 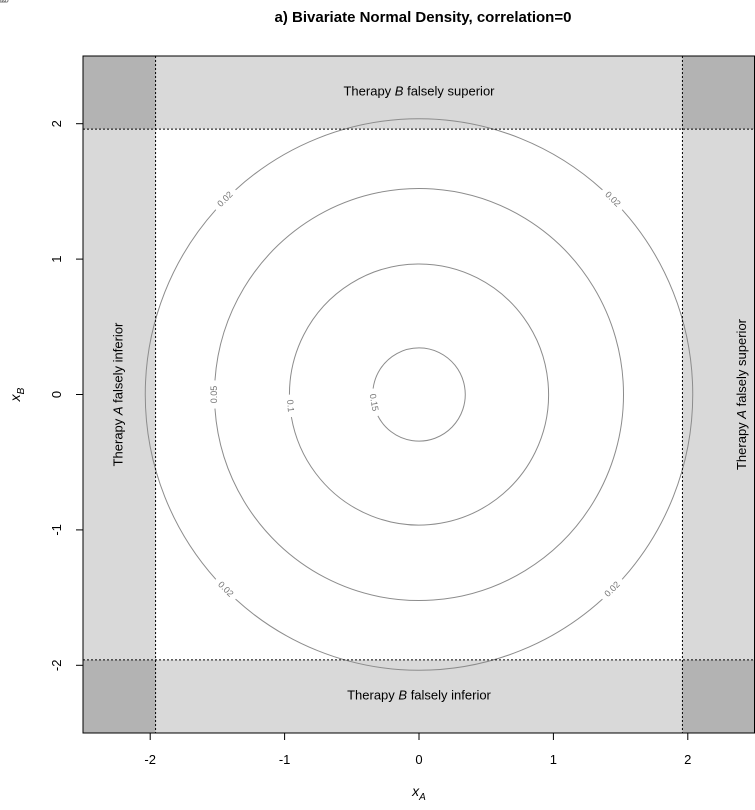 I want to click on region-label-right: Therapy A falsely superior, so click(x=741, y=394).